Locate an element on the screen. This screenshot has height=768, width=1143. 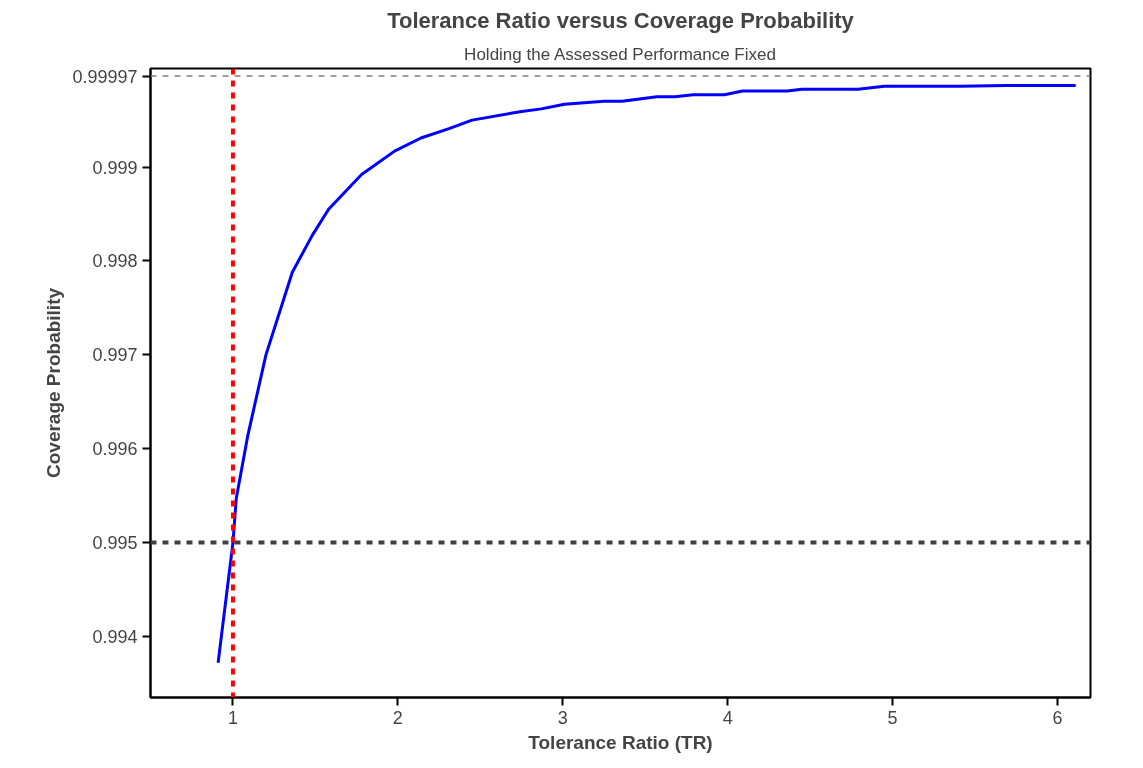
y-tick-label: 0.999 is located at coordinates (115, 167).